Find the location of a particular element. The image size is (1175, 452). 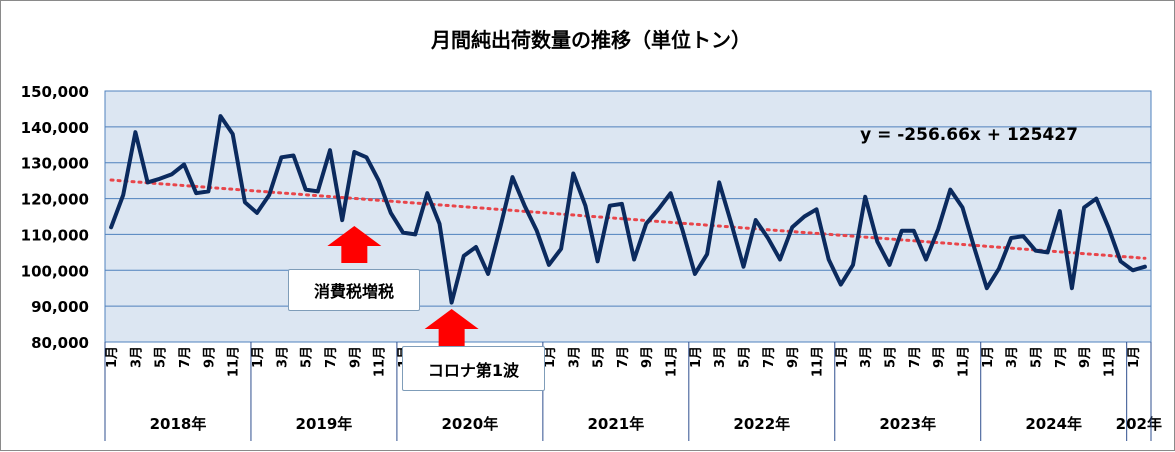

y-tick-label: 100,000 is located at coordinates (55, 271).